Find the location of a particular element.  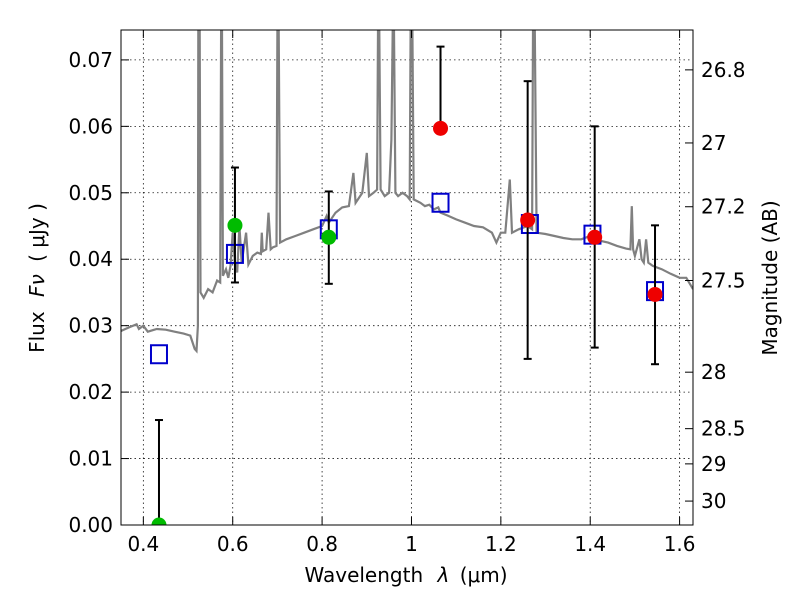

y2-tick-label: 27.2 is located at coordinates (723, 207).